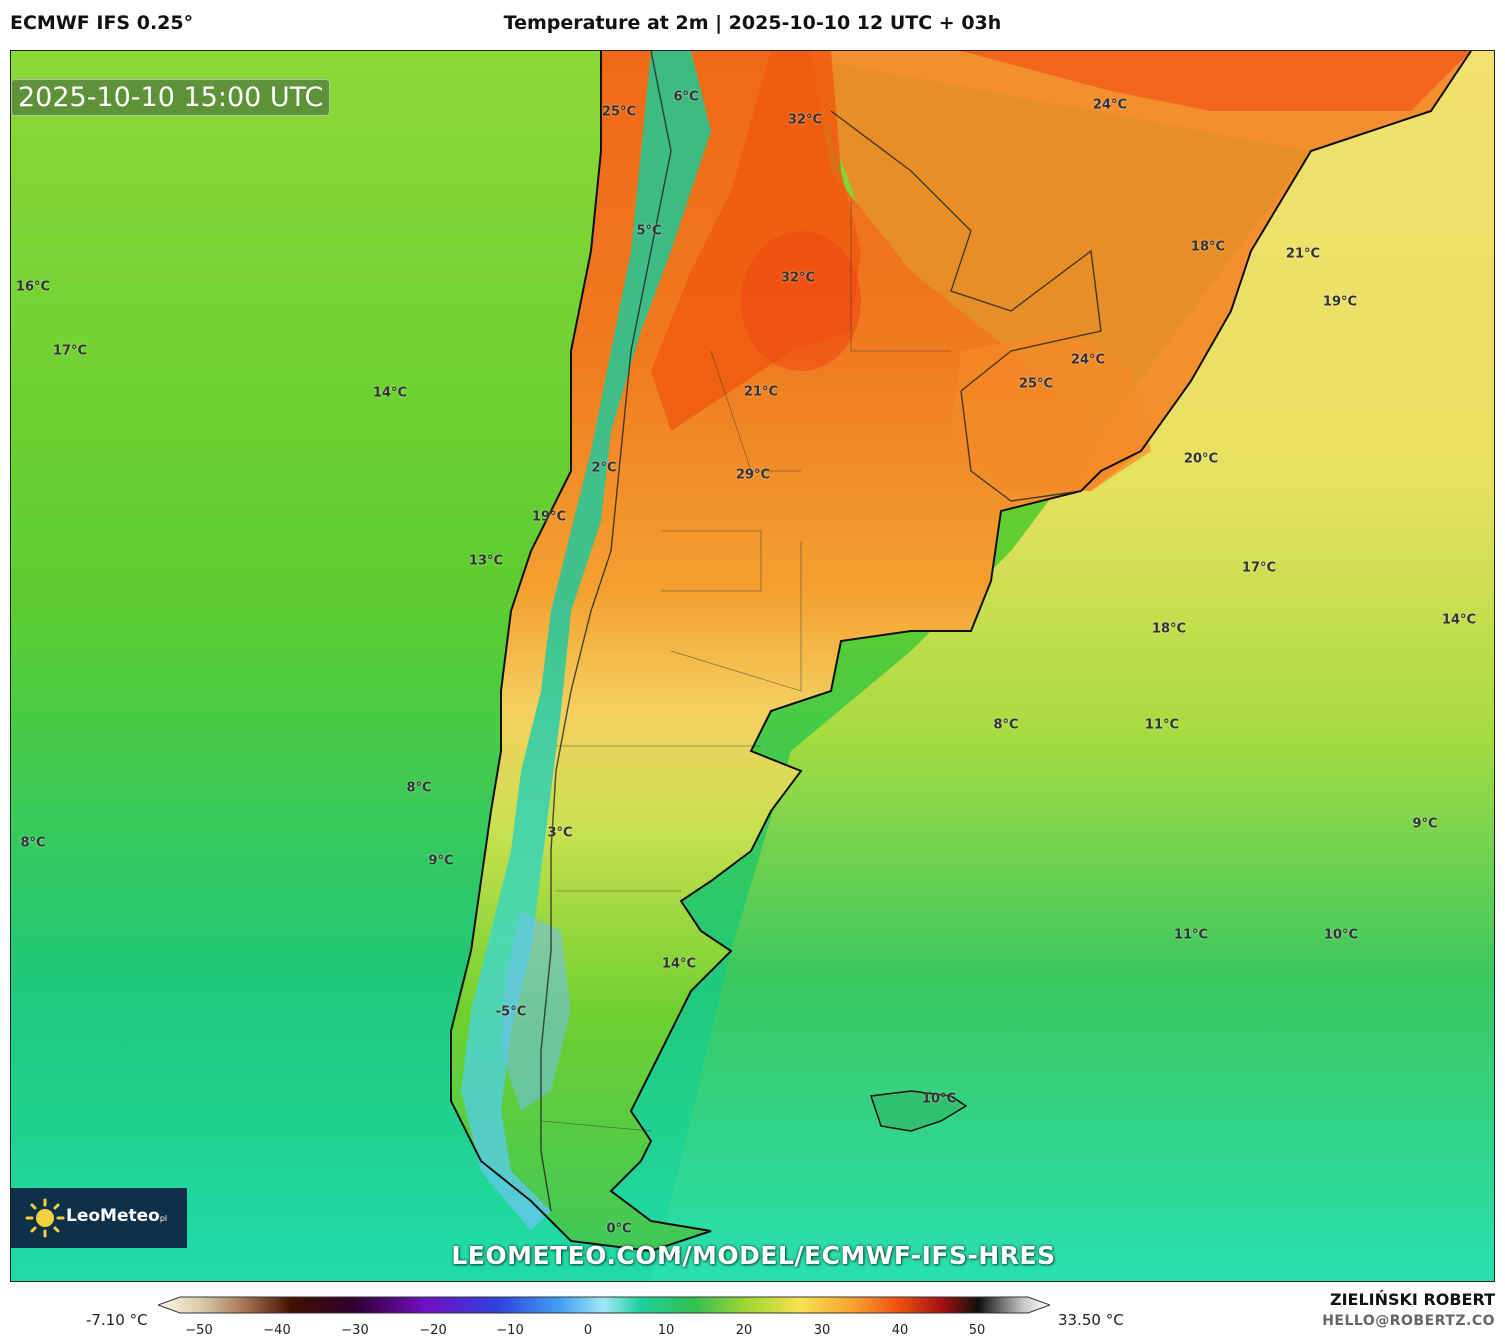  What do you see at coordinates (1408, 1321) in the screenshot?
I see `author-email: HELLO@ROBERTZ.CO` at bounding box center [1408, 1321].